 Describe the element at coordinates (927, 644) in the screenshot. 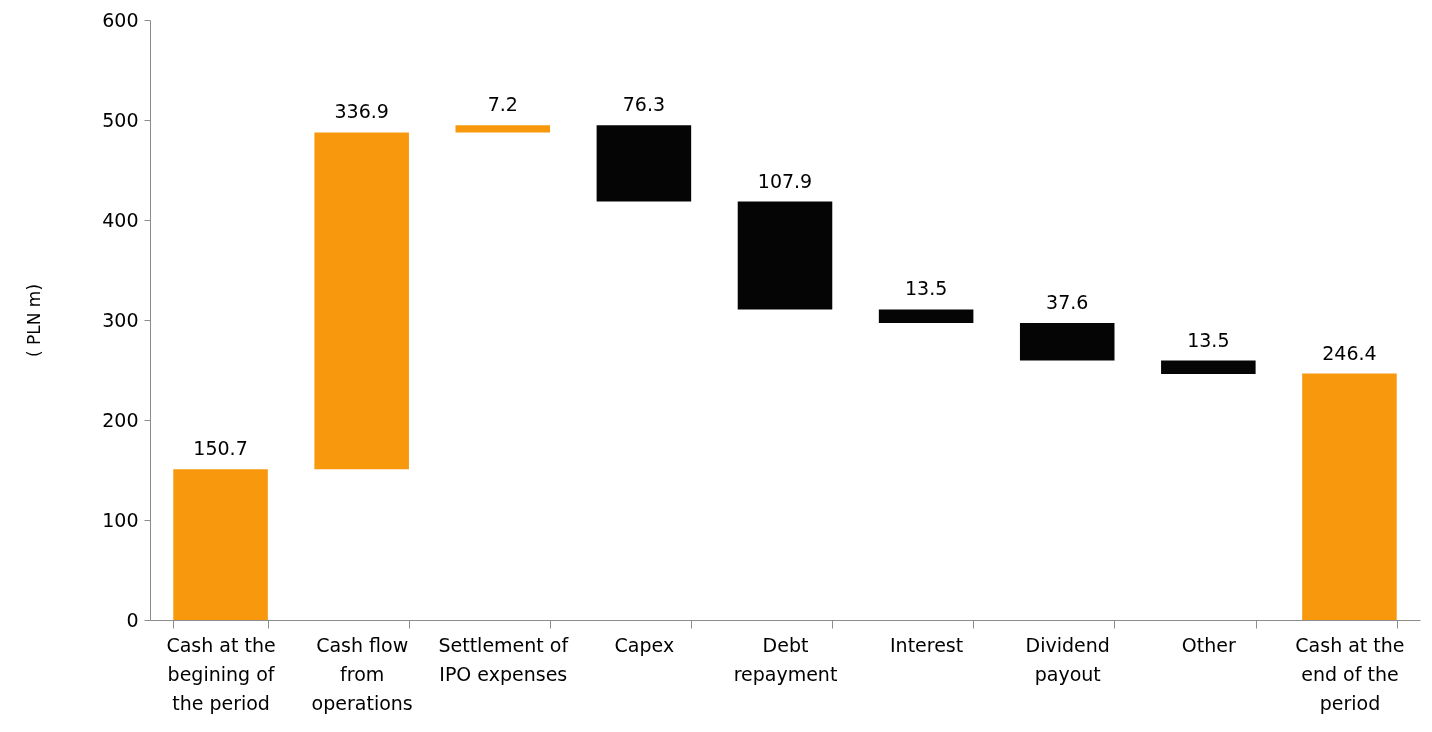

I see `x-tick-label: Interest` at that location.